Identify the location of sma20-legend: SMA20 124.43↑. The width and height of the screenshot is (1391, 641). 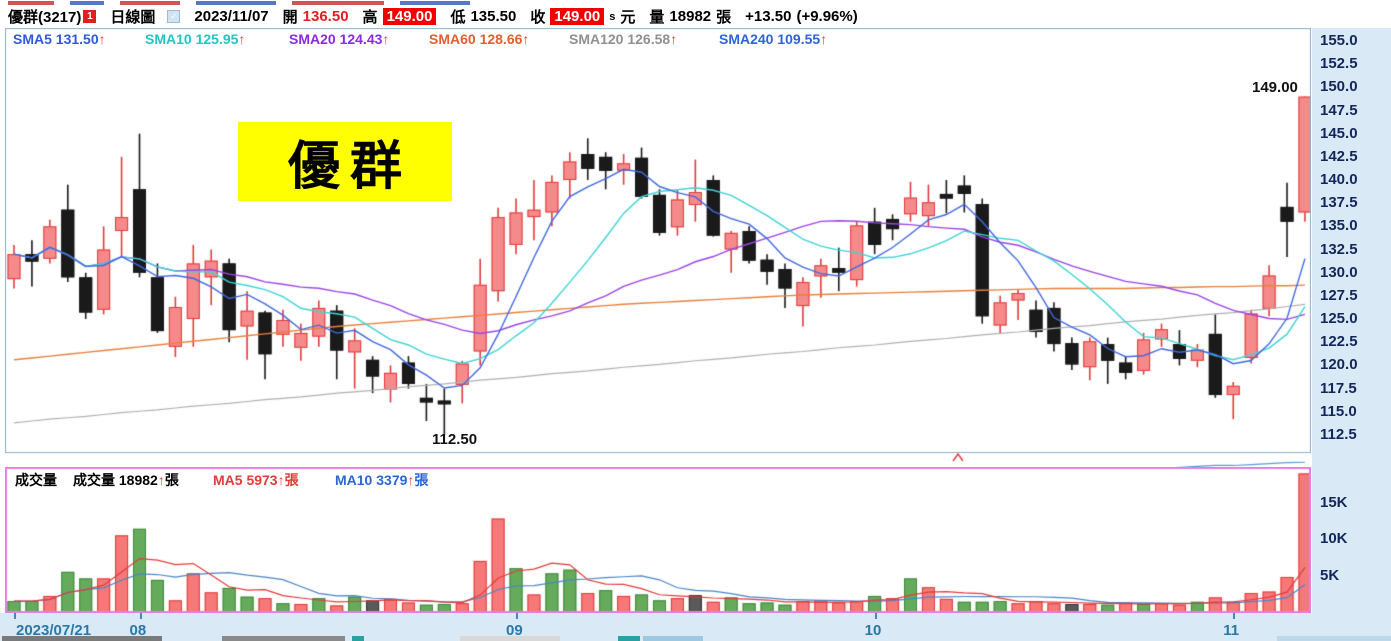
(339, 39).